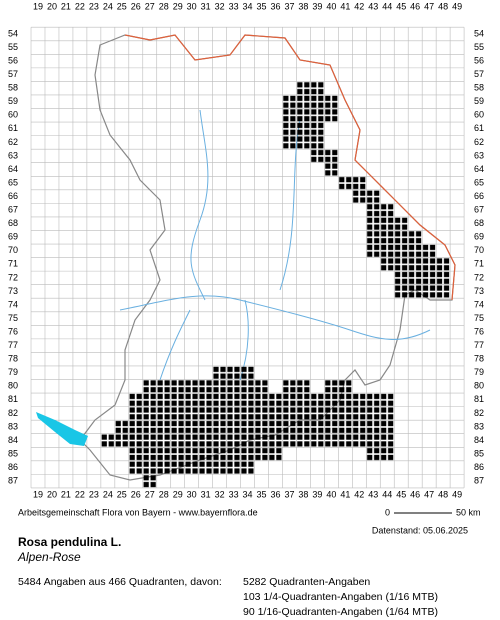 This screenshot has height=620, width=500. What do you see at coordinates (120, 582) in the screenshot?
I see `stats-total: 5484 Angaben aus 466 Quadranten, davon:` at bounding box center [120, 582].